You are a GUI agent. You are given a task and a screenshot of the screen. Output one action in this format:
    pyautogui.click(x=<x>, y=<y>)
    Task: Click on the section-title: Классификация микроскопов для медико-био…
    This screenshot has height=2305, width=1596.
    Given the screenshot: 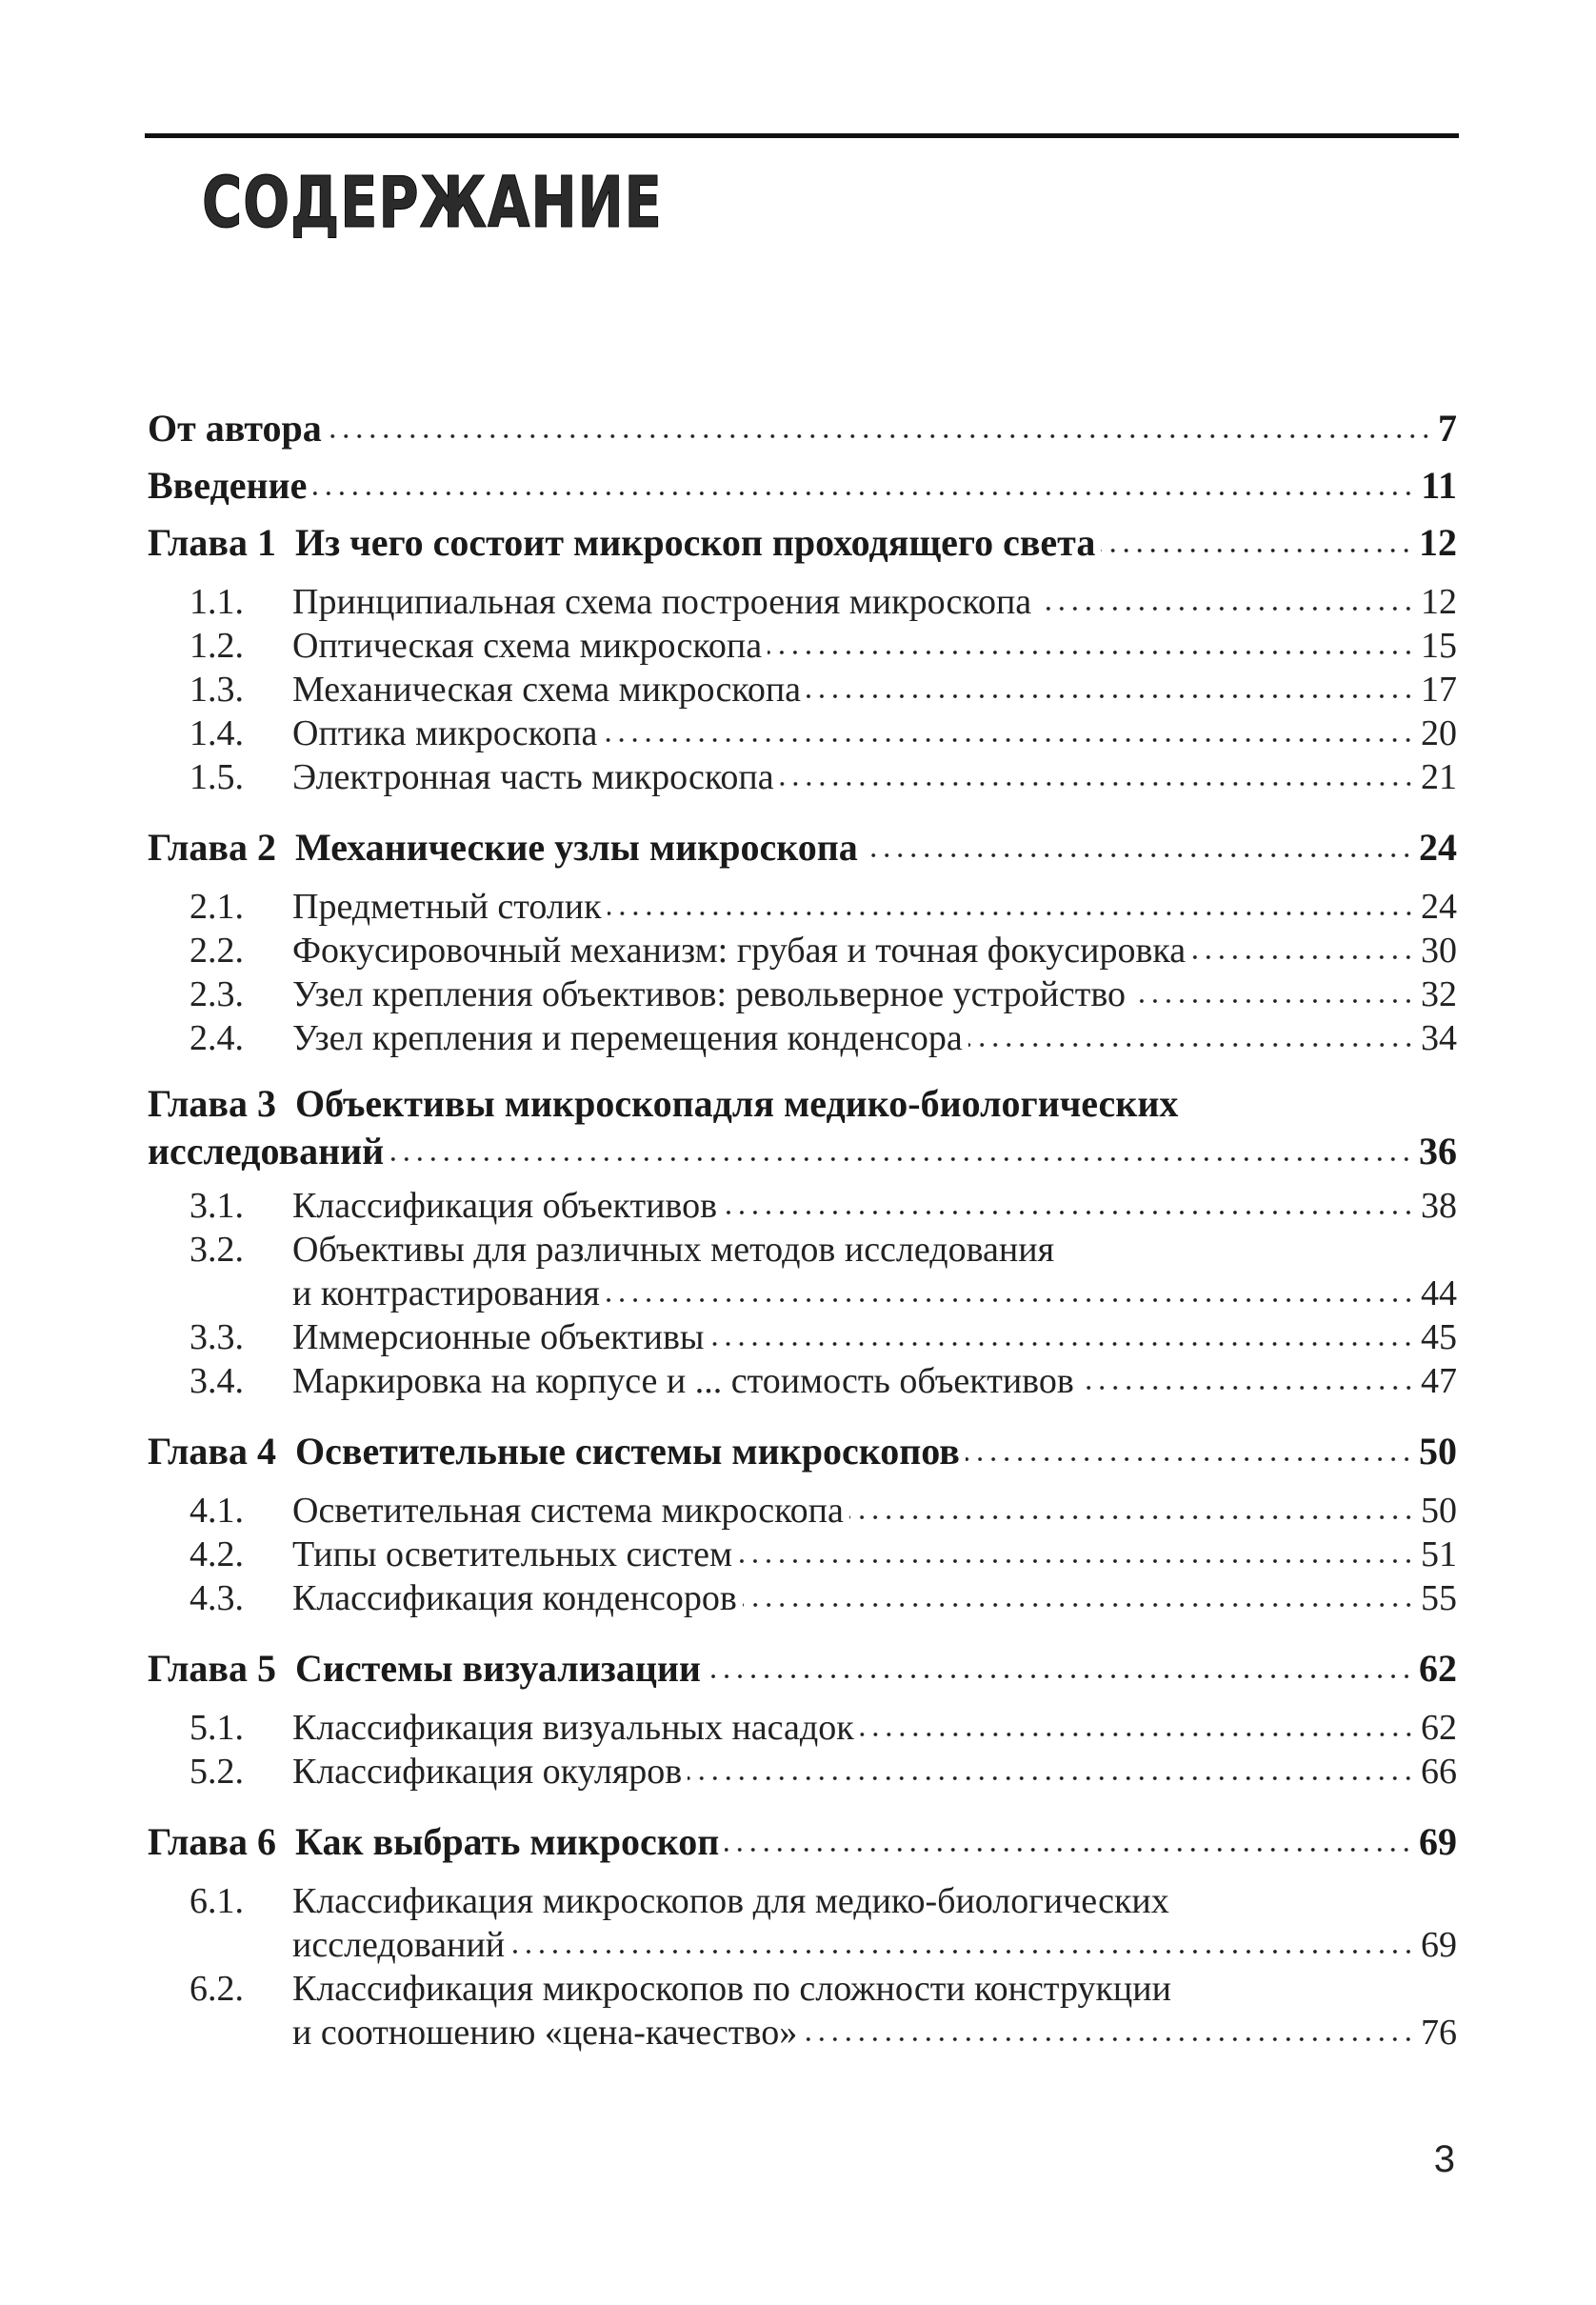 What is the action you would take?
    pyautogui.click(x=730, y=1901)
    